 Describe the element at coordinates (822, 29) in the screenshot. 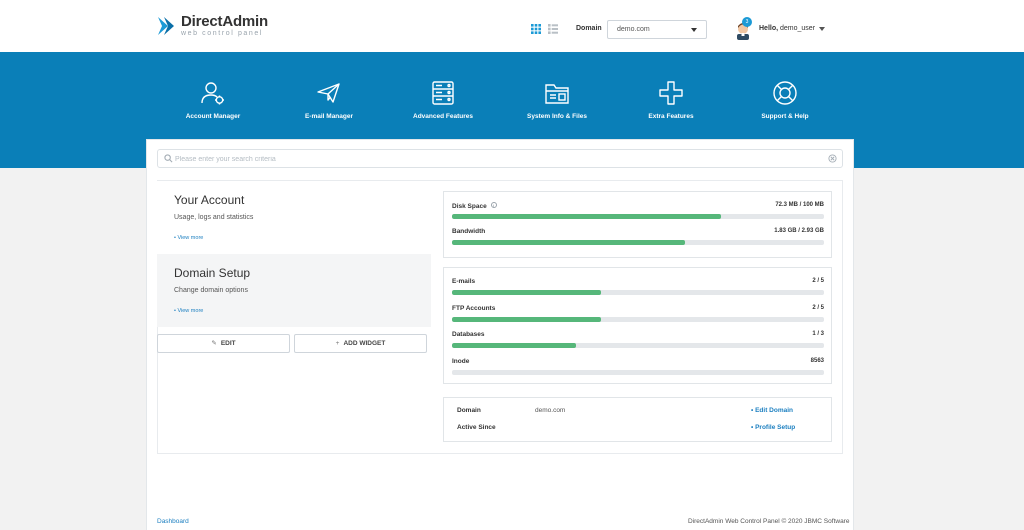

I see `user-menu-chevron-icon` at that location.